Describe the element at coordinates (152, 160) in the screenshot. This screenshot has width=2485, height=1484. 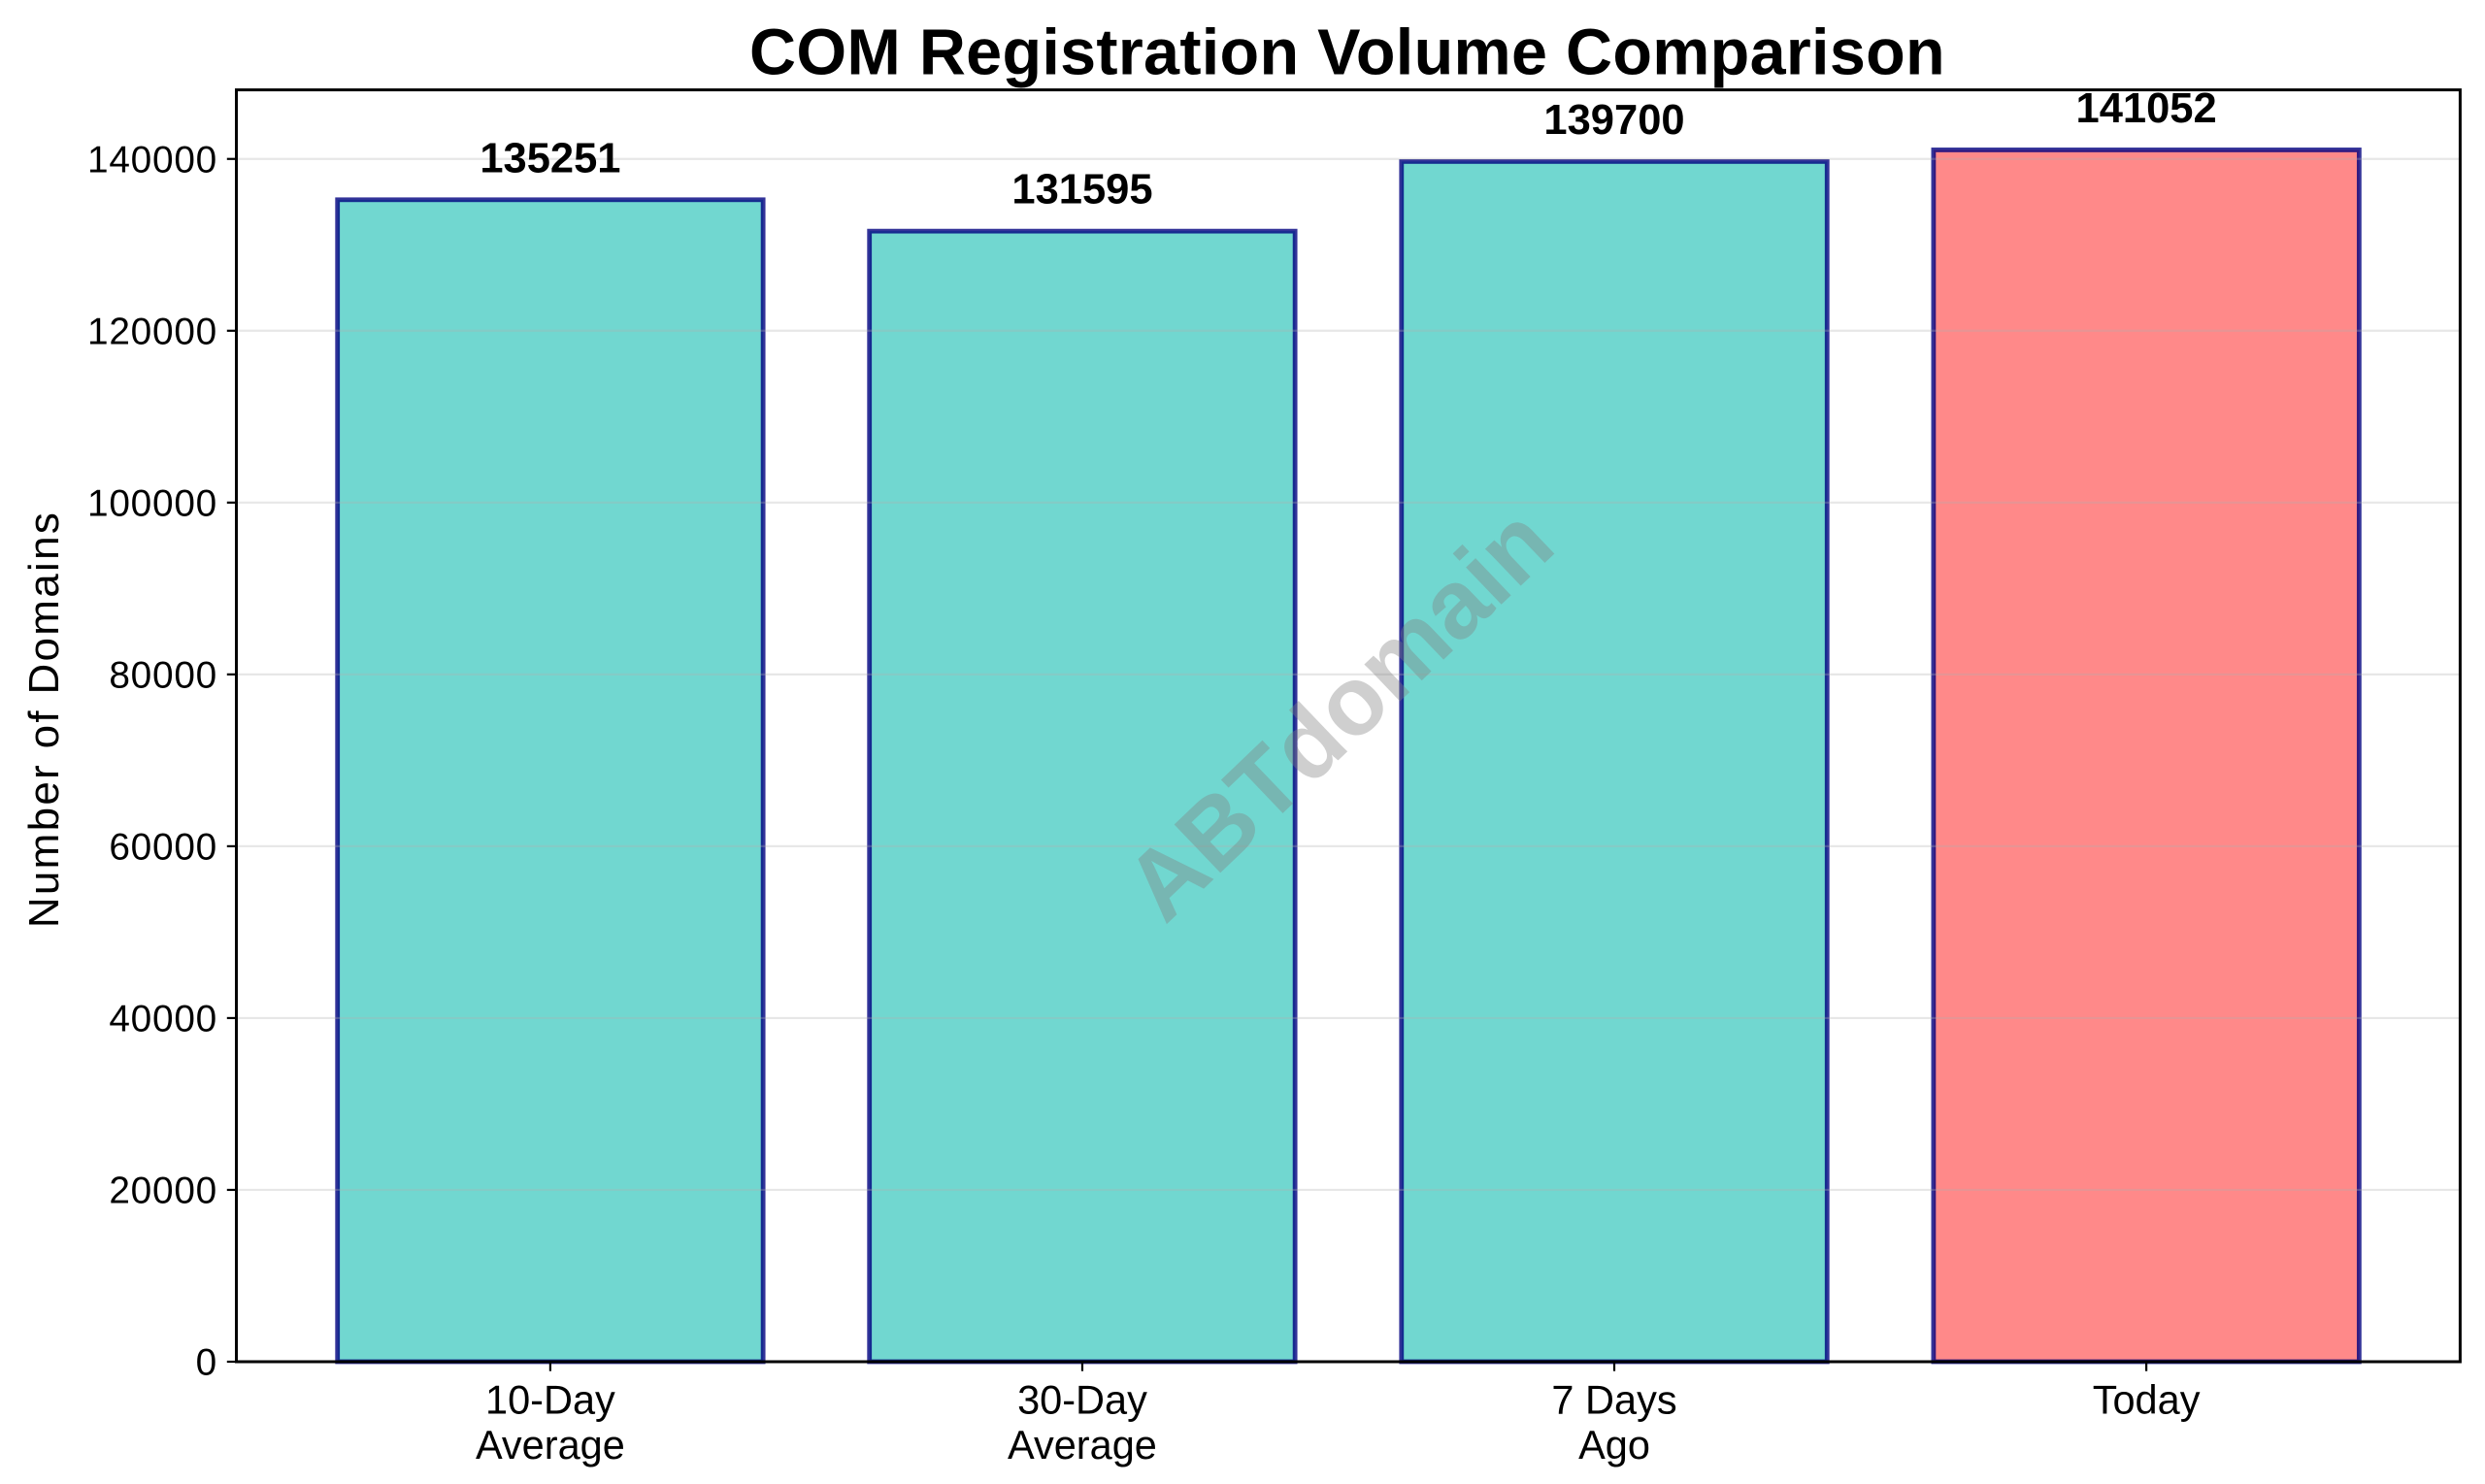
I see `svg-text: 140000` at that location.